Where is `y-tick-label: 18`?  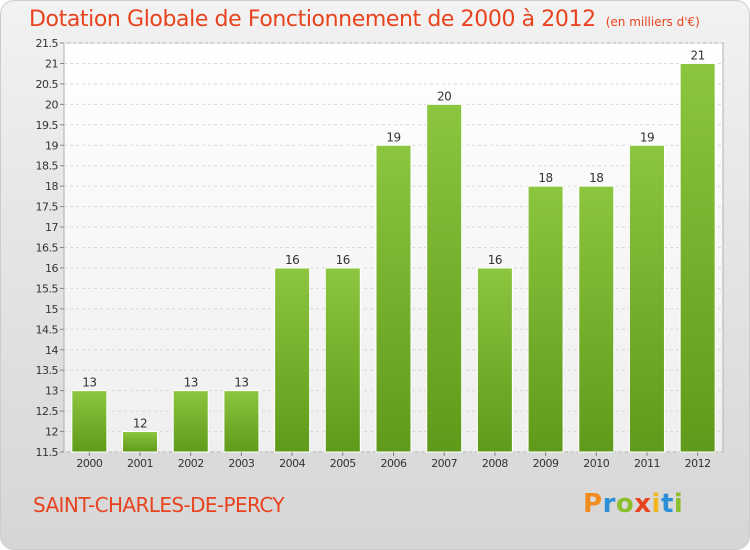
y-tick-label: 18 is located at coordinates (51, 186).